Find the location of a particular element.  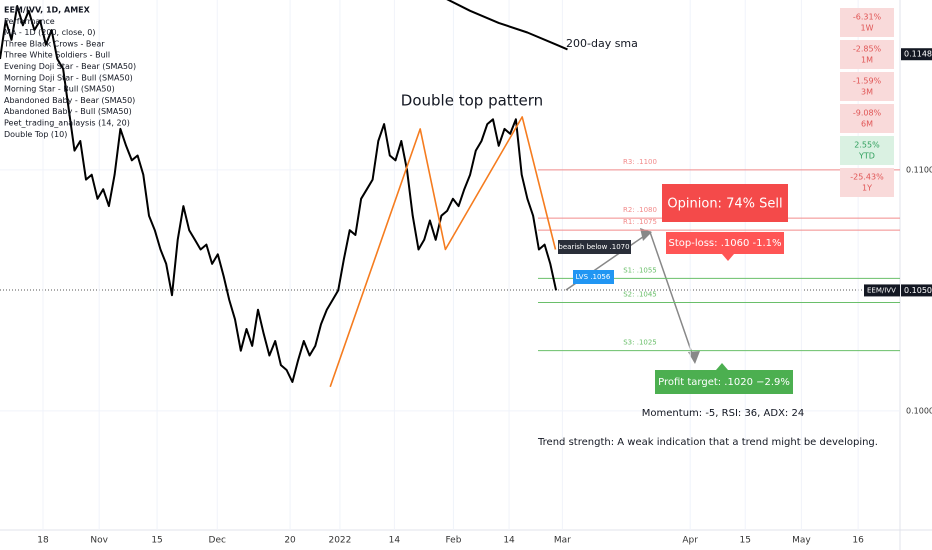

x-tick-label: May is located at coordinates (801, 541).